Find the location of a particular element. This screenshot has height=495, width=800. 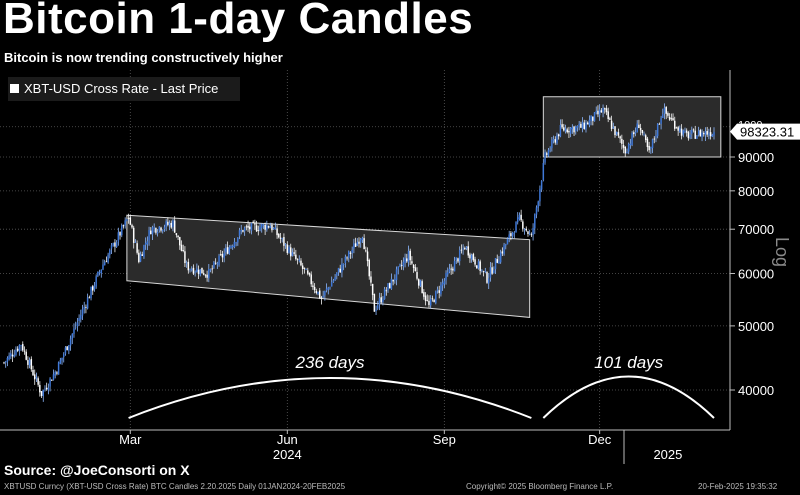

y-tick-label: 50000 is located at coordinates (756, 326).